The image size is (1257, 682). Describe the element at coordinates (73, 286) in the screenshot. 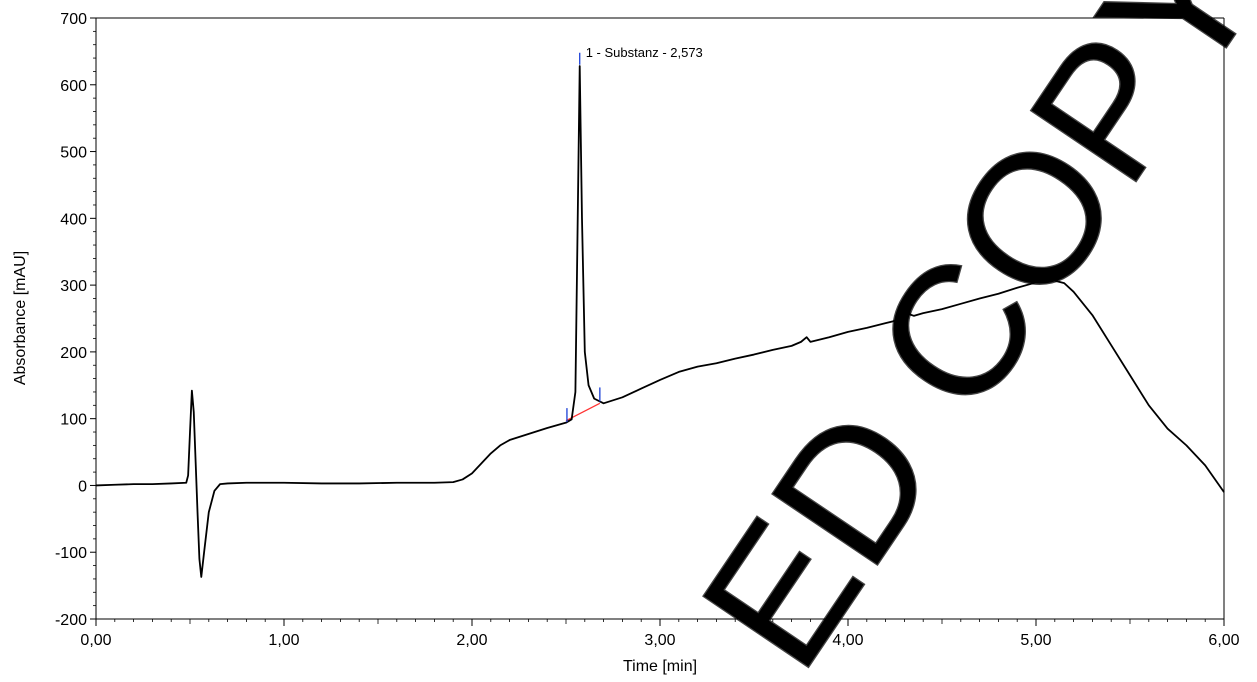

I see `y-tick-label: 300` at that location.